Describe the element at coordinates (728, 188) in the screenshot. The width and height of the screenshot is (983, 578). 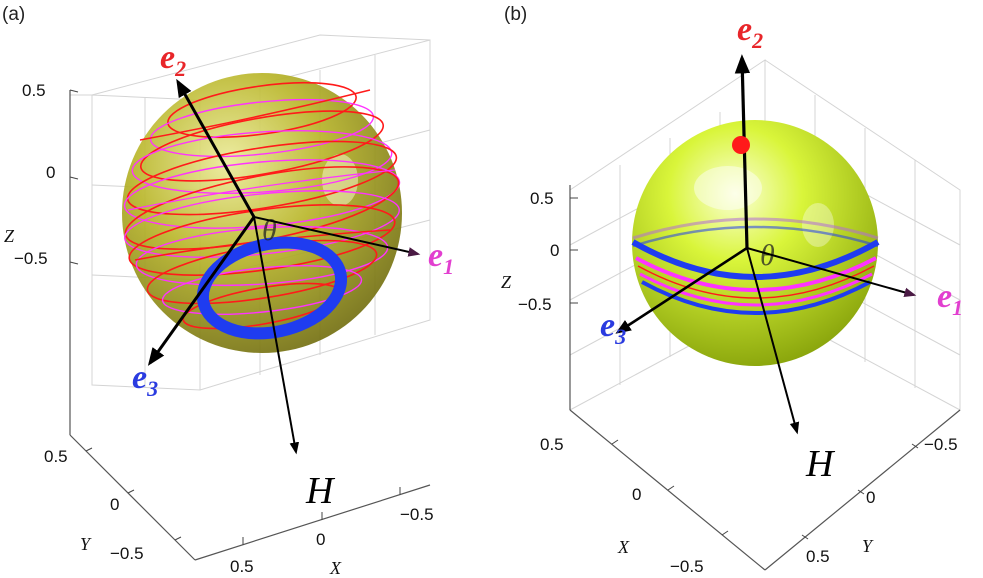
I see `panel-b-sphere-highlight` at that location.